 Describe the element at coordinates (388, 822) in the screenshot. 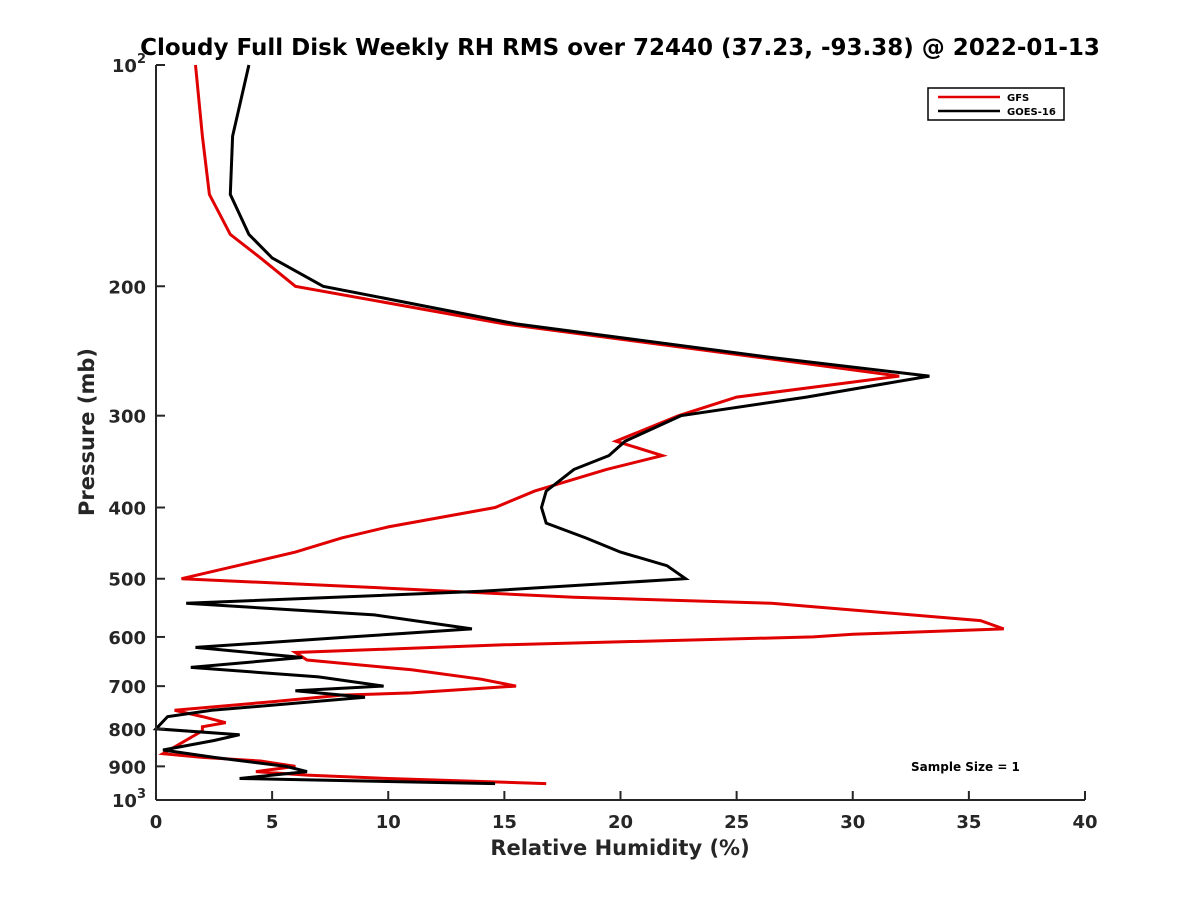

I see `x-tick-label: 10` at that location.